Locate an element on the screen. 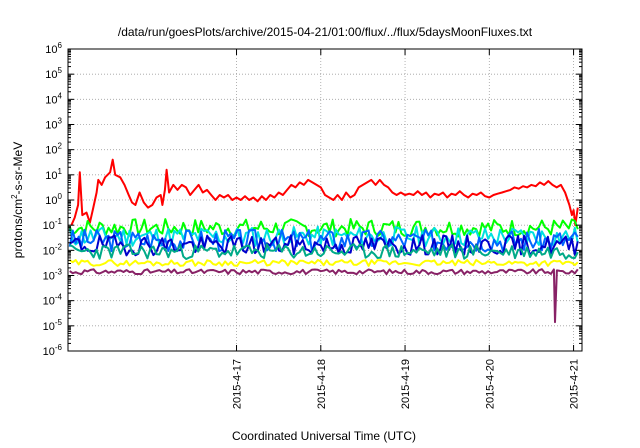  y-tick-label: 10⁻² is located at coordinates (53, 249).